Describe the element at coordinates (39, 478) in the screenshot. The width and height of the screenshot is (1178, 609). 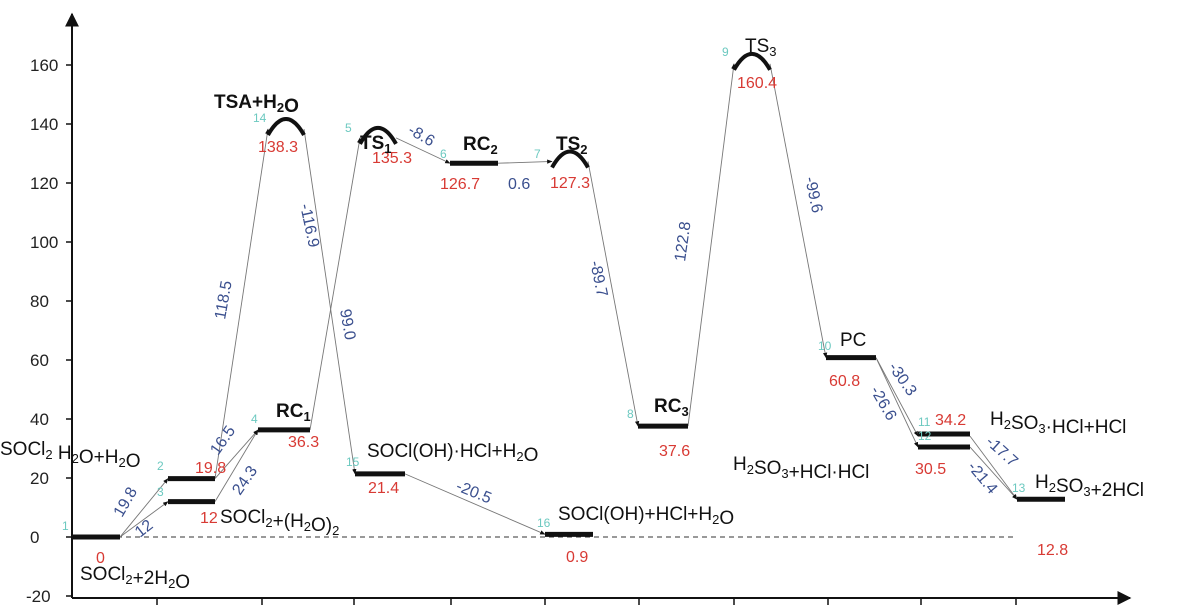
I see `y-tick-label: 20` at that location.